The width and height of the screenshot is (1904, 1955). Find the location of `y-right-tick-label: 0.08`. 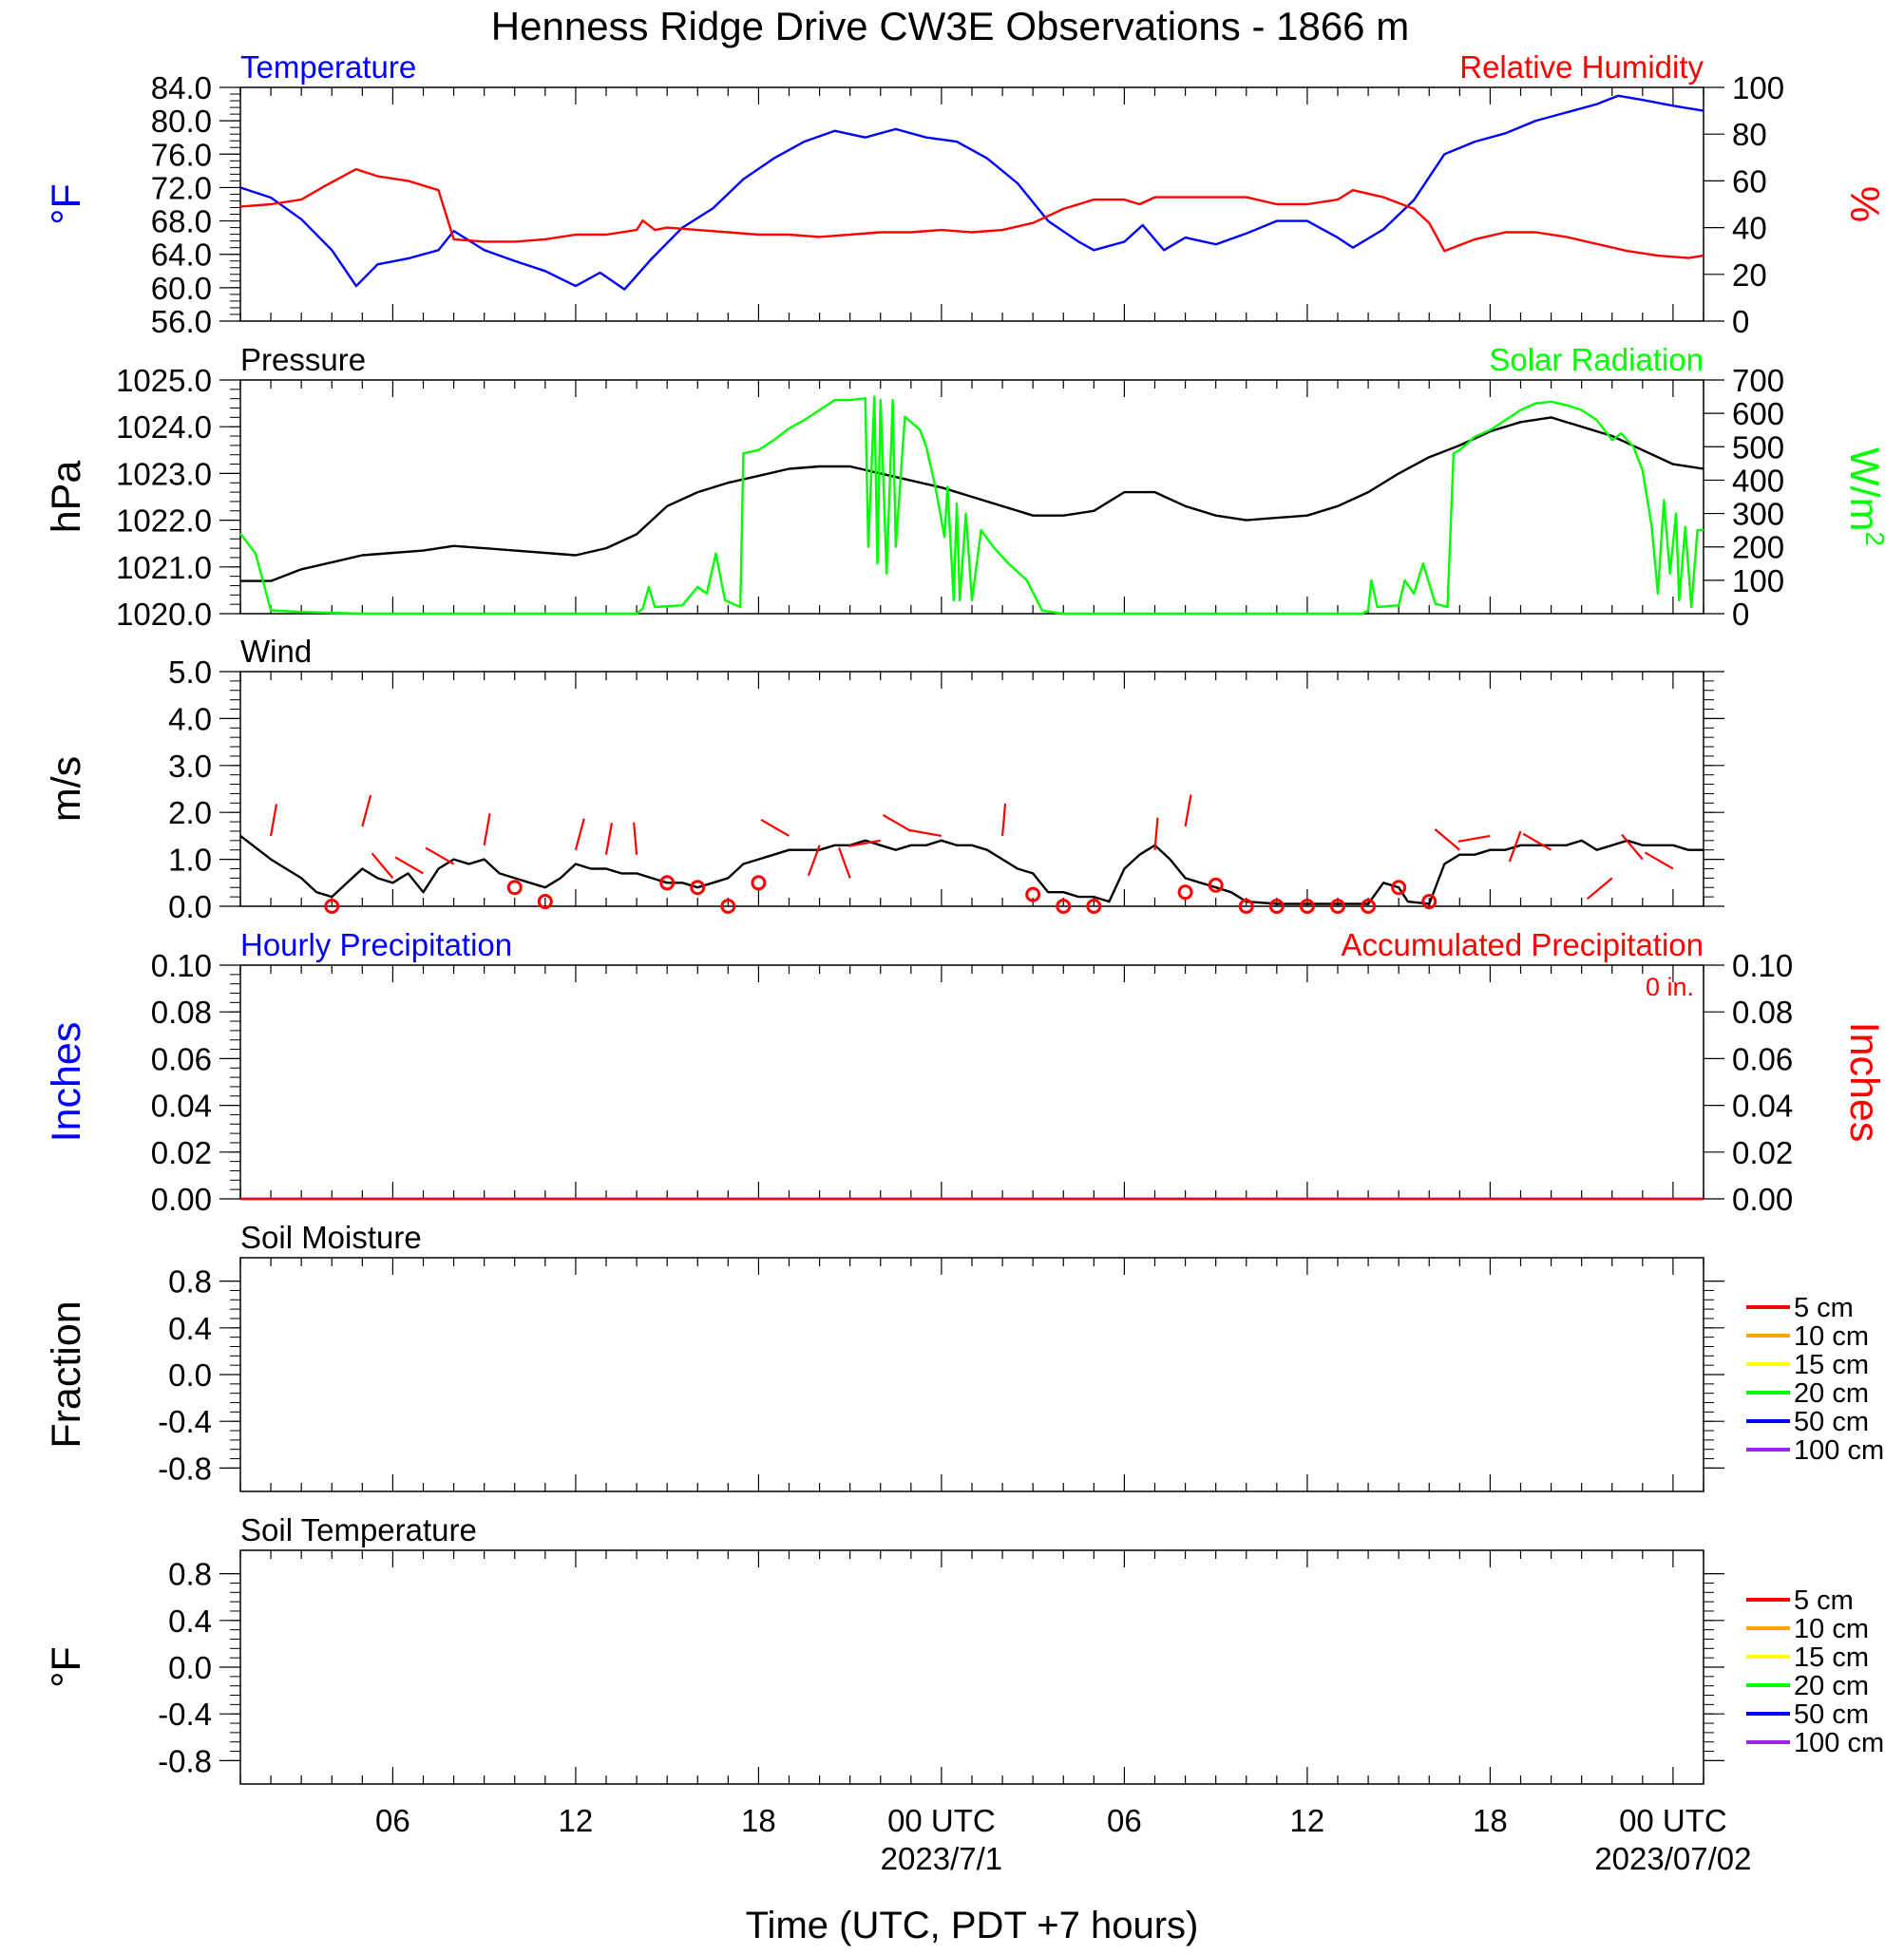

y-right-tick-label: 0.08 is located at coordinates (1763, 1013).